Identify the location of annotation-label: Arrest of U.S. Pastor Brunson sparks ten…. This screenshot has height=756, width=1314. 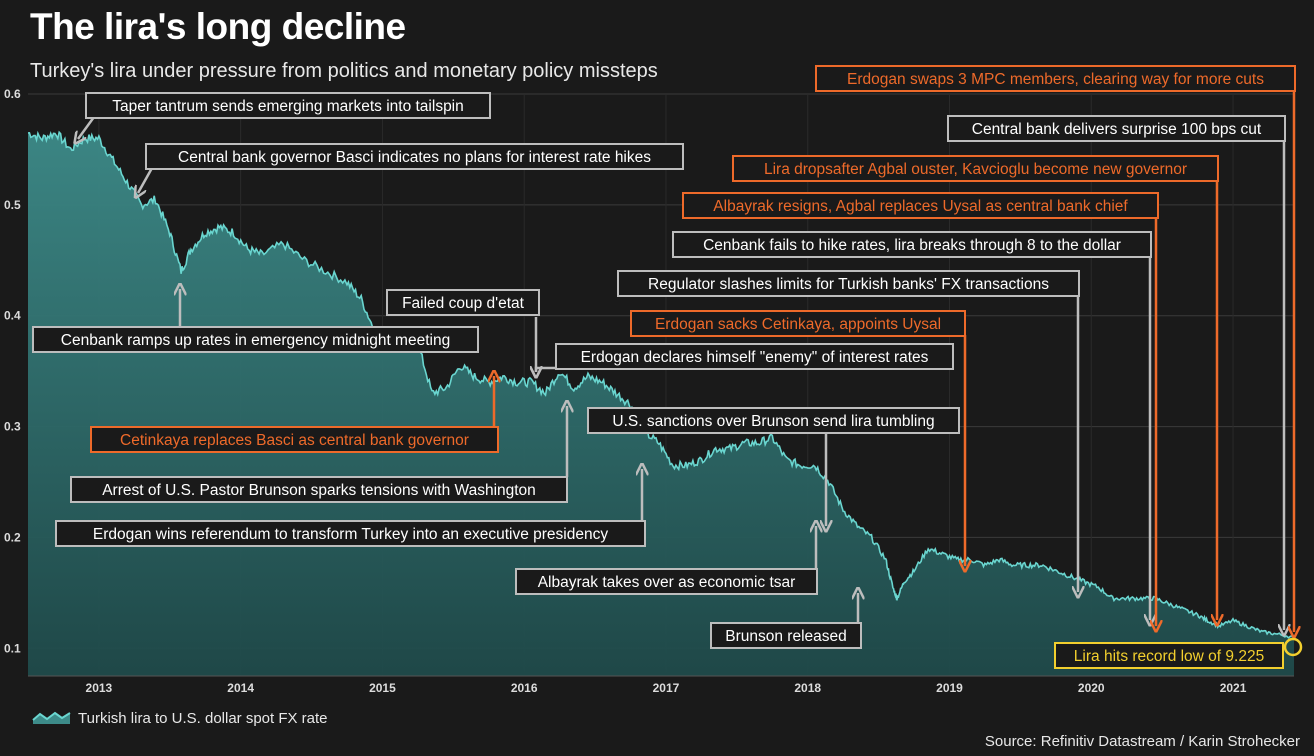
(319, 490).